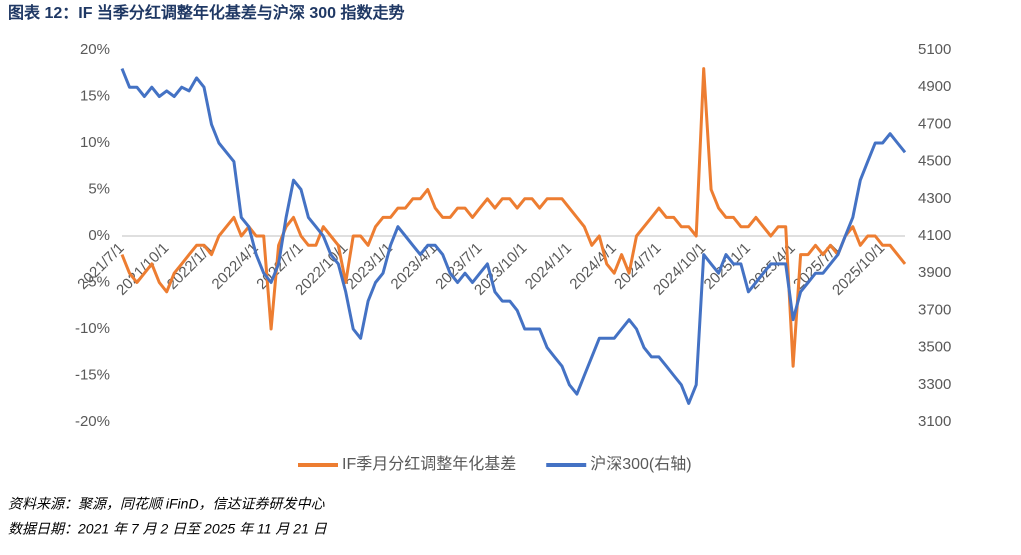 The height and width of the screenshot is (555, 1021). What do you see at coordinates (934, 198) in the screenshot?
I see `y2-tick-label: 4300` at bounding box center [934, 198].